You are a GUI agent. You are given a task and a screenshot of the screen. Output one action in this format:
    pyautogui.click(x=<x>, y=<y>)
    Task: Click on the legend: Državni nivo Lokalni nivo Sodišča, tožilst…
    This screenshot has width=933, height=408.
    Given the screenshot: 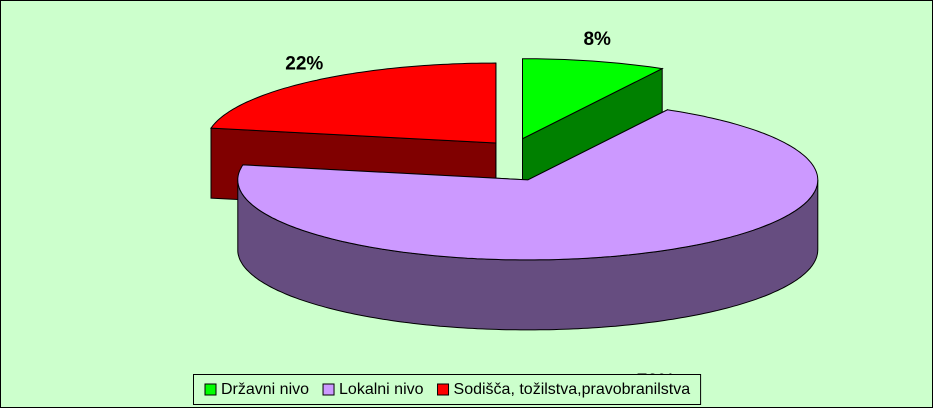 What is the action you would take?
    pyautogui.click(x=447, y=389)
    